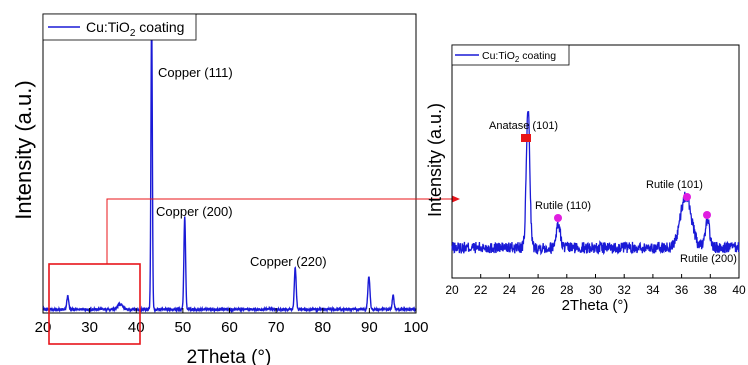 This screenshot has width=748, height=365. What do you see at coordinates (369, 327) in the screenshot?
I see `main-x-tick-label: 90` at bounding box center [369, 327].